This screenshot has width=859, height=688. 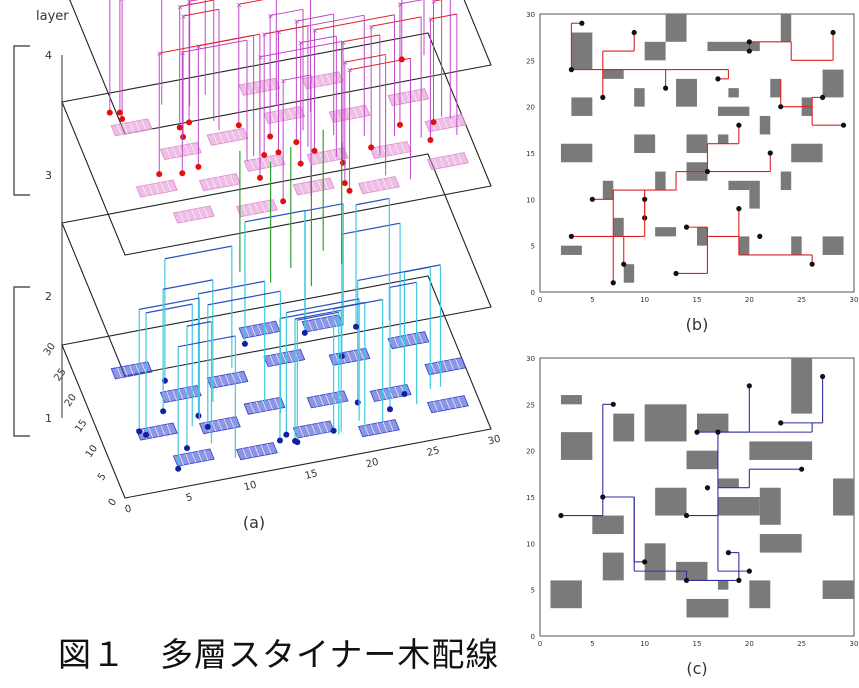 I want to click on panel-b-label: (b), so click(x=697, y=324).